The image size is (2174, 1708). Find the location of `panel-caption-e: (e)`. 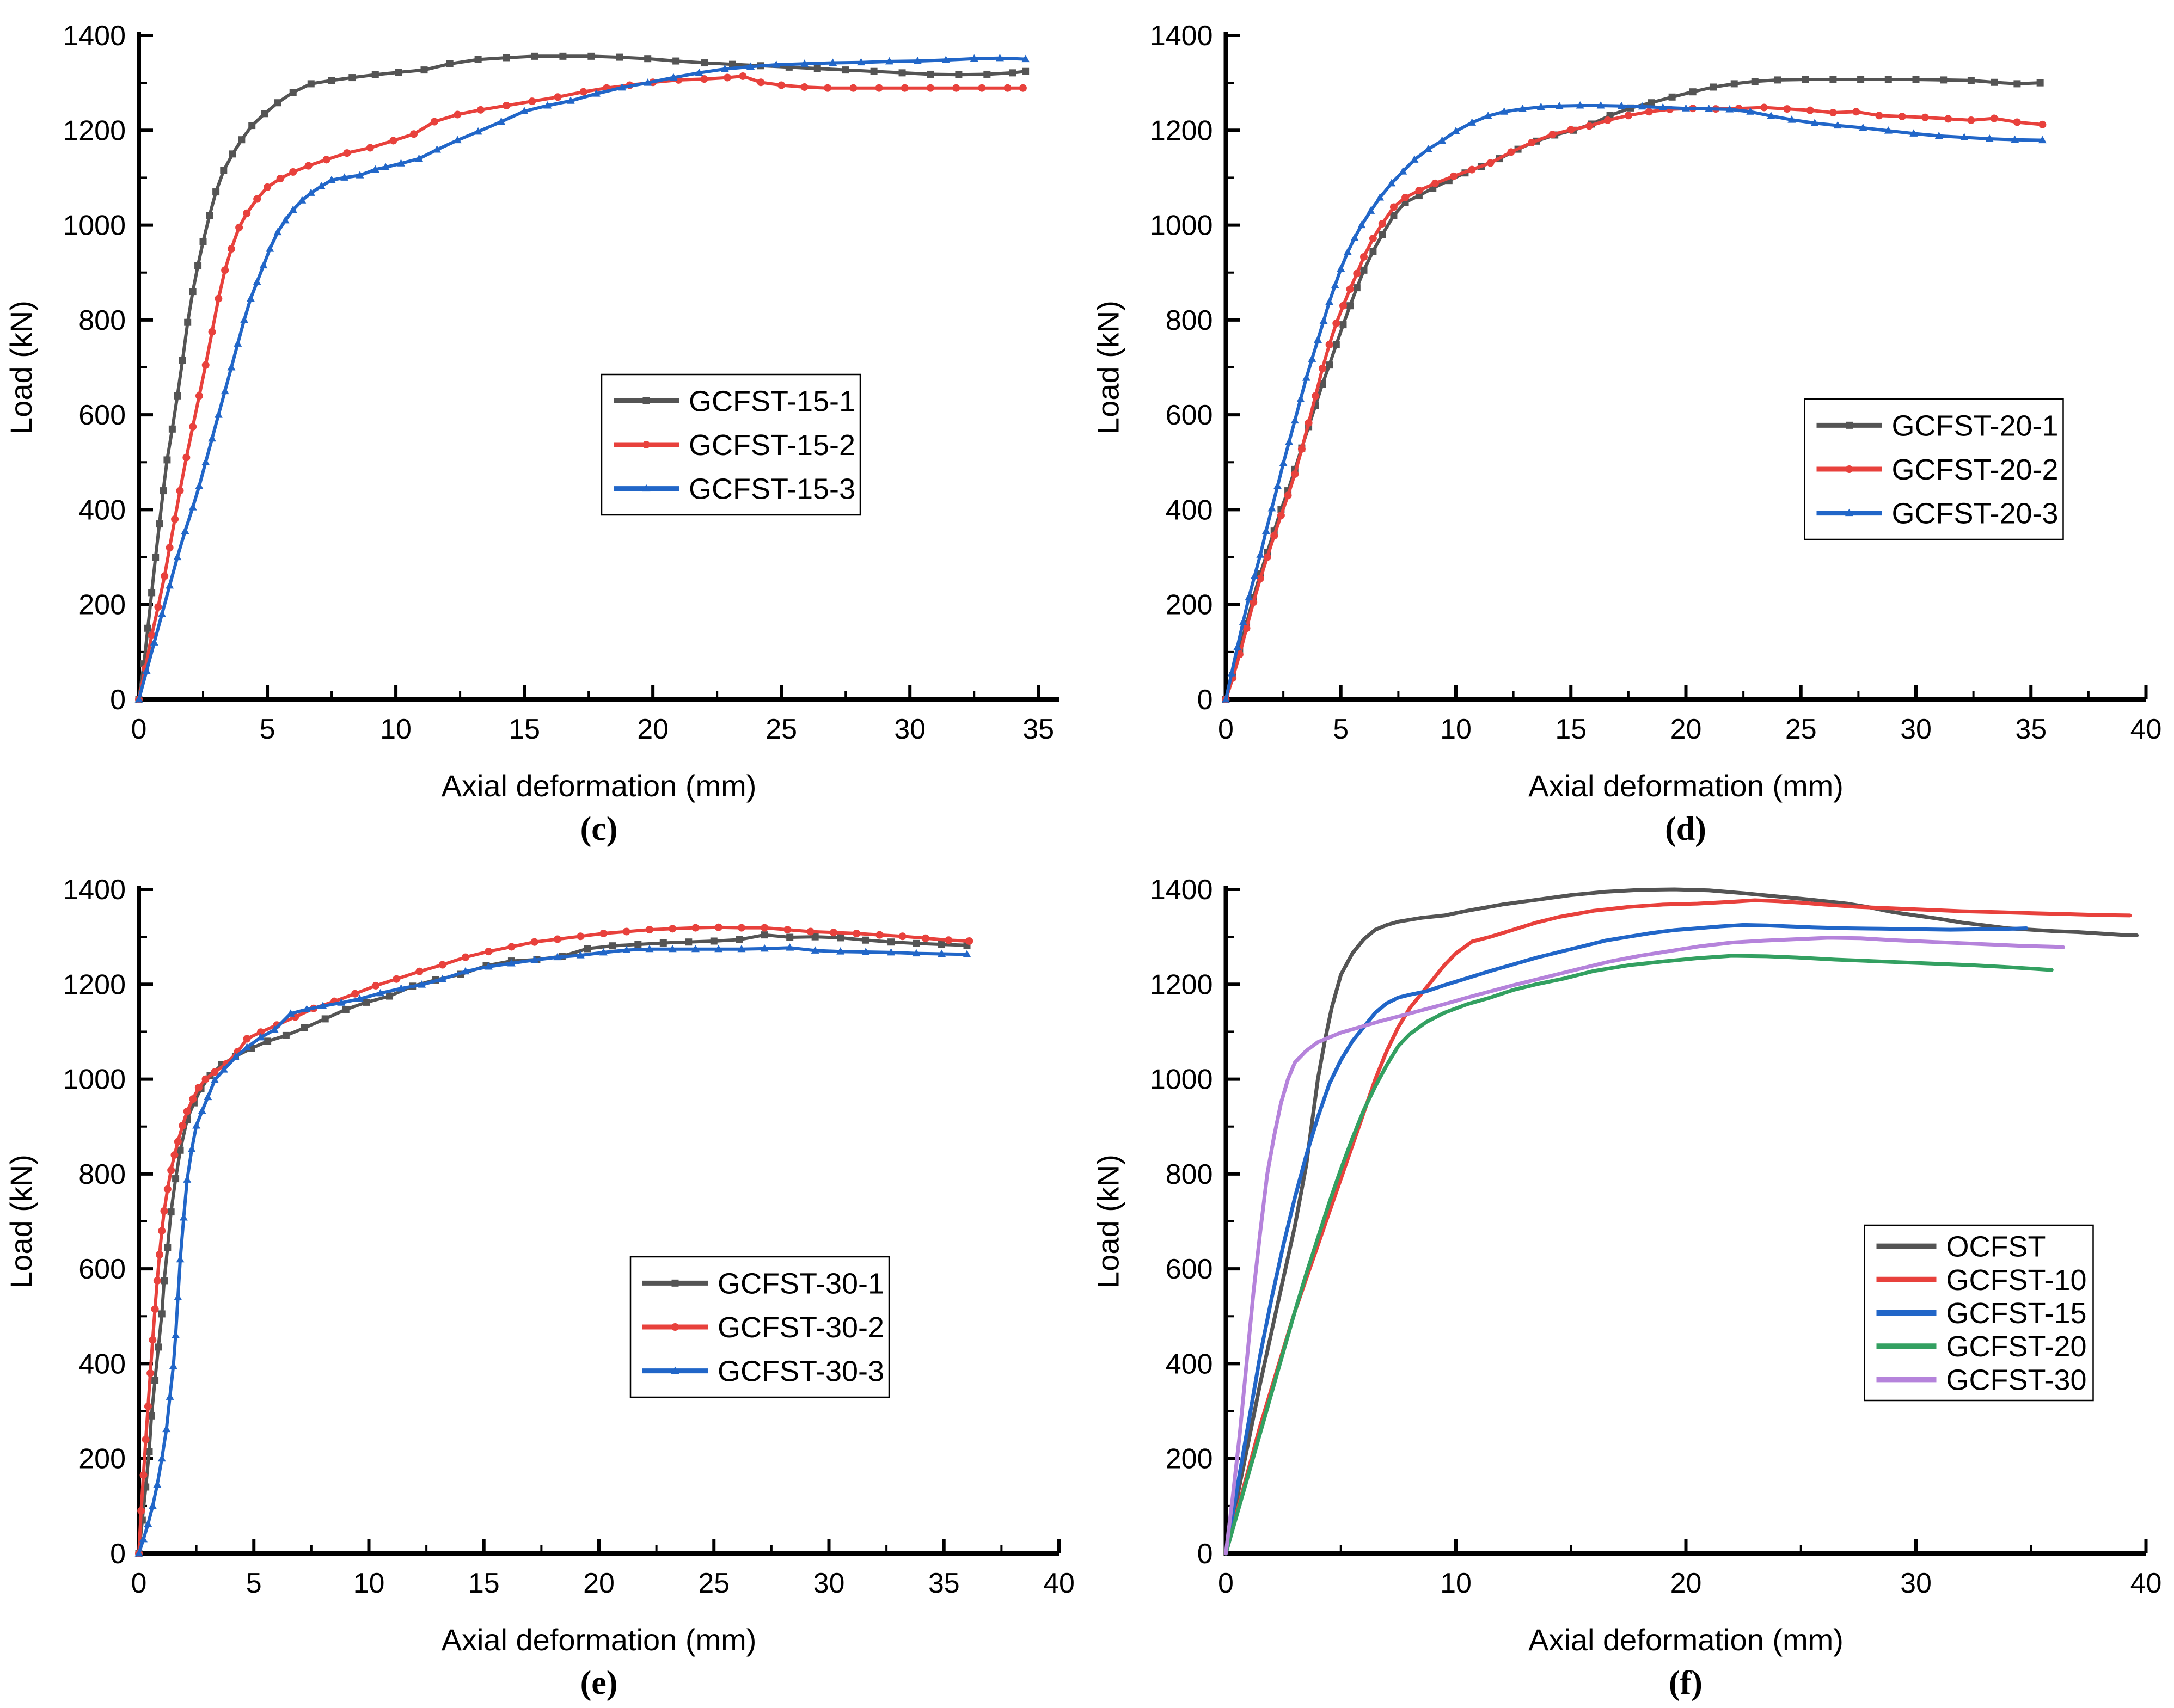

panel-caption-e: (e) is located at coordinates (599, 1683).